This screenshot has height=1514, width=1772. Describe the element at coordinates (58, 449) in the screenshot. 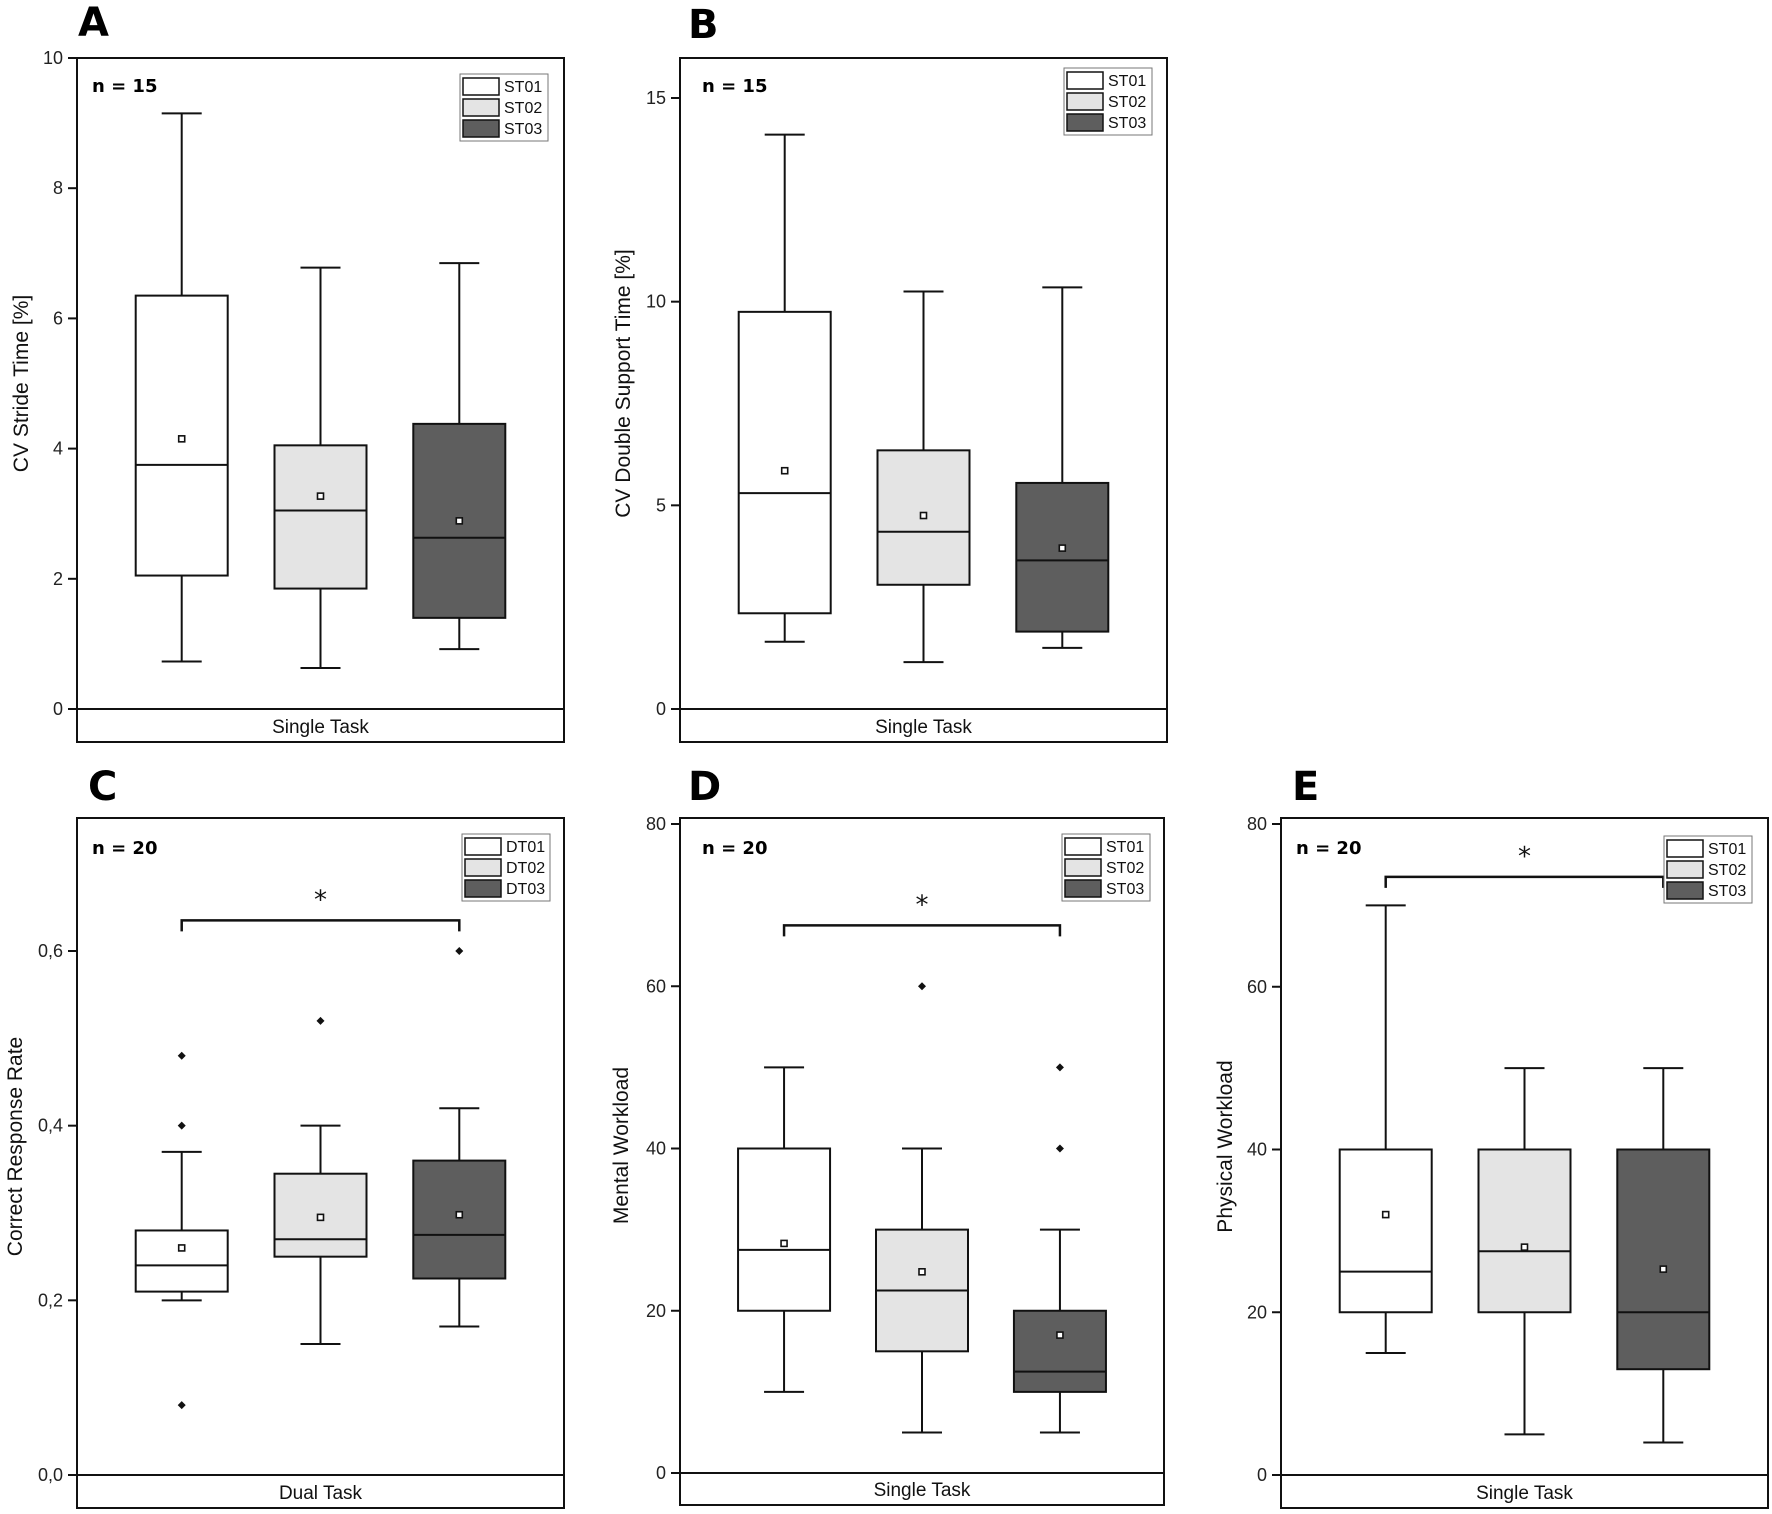

I see `y-tick-label: 4` at that location.